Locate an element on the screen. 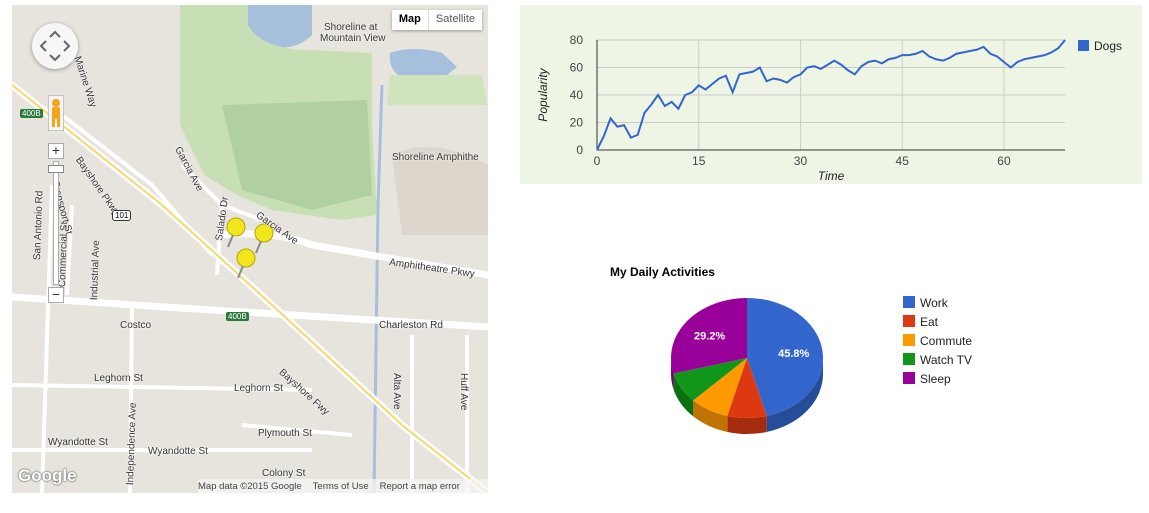 The height and width of the screenshot is (513, 1149). map-data-text: Map data ©2015 Google is located at coordinates (250, 486).